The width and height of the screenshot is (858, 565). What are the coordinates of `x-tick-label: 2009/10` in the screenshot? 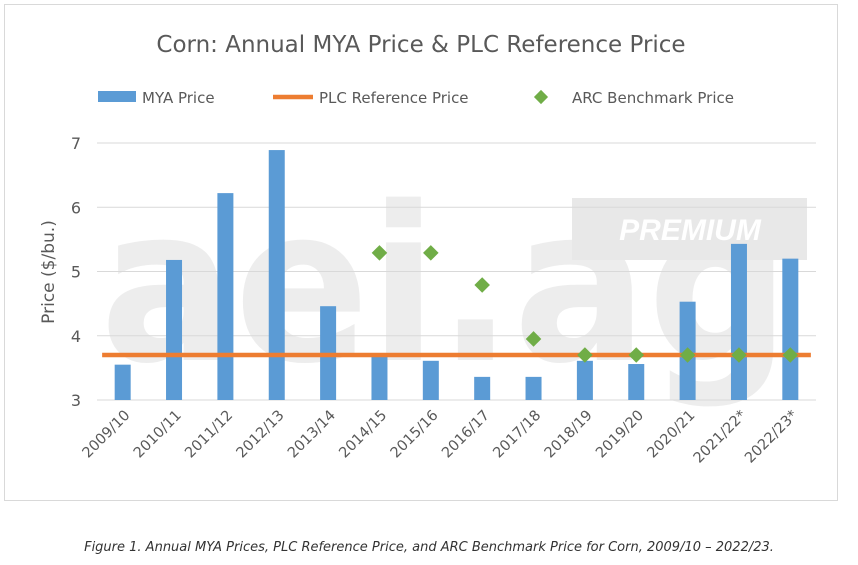 It's located at (107, 435).